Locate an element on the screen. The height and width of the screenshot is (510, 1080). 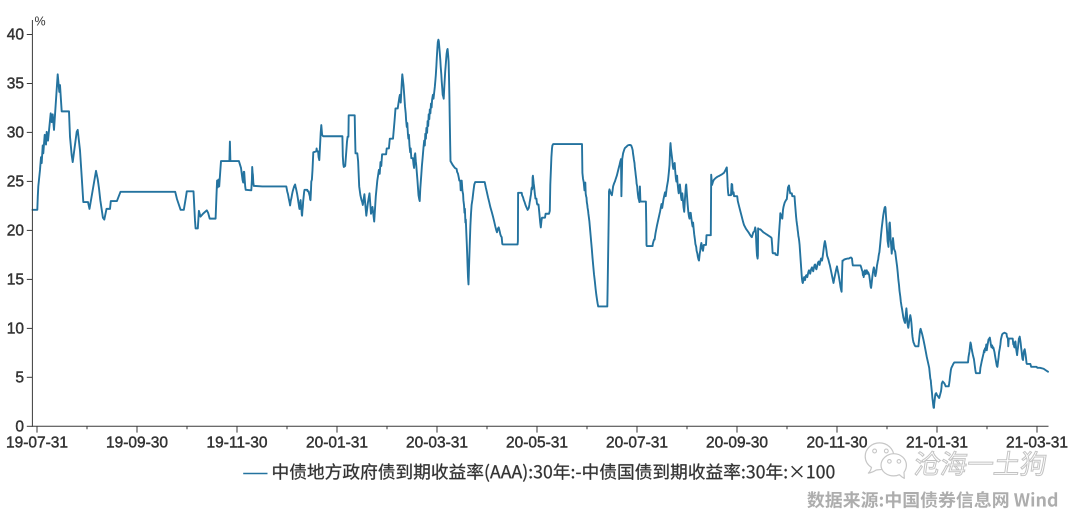
svg-text: 30 is located at coordinates (16, 133).